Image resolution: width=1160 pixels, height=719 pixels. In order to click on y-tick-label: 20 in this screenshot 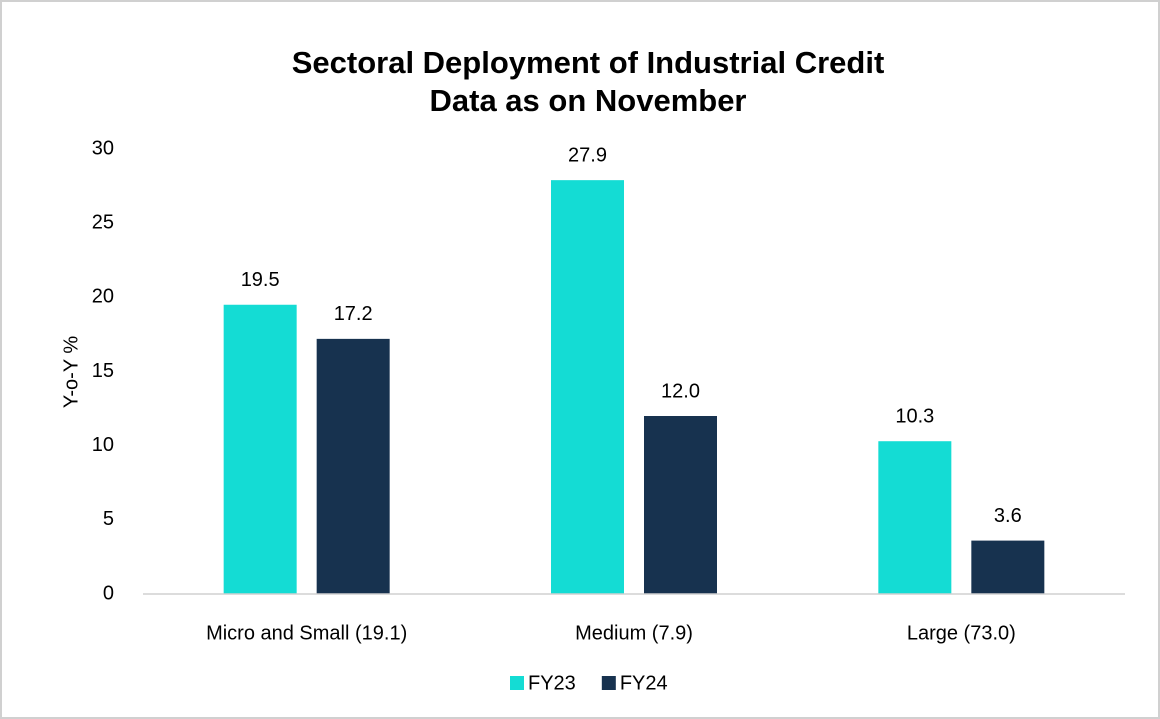, I will do `click(103, 297)`.